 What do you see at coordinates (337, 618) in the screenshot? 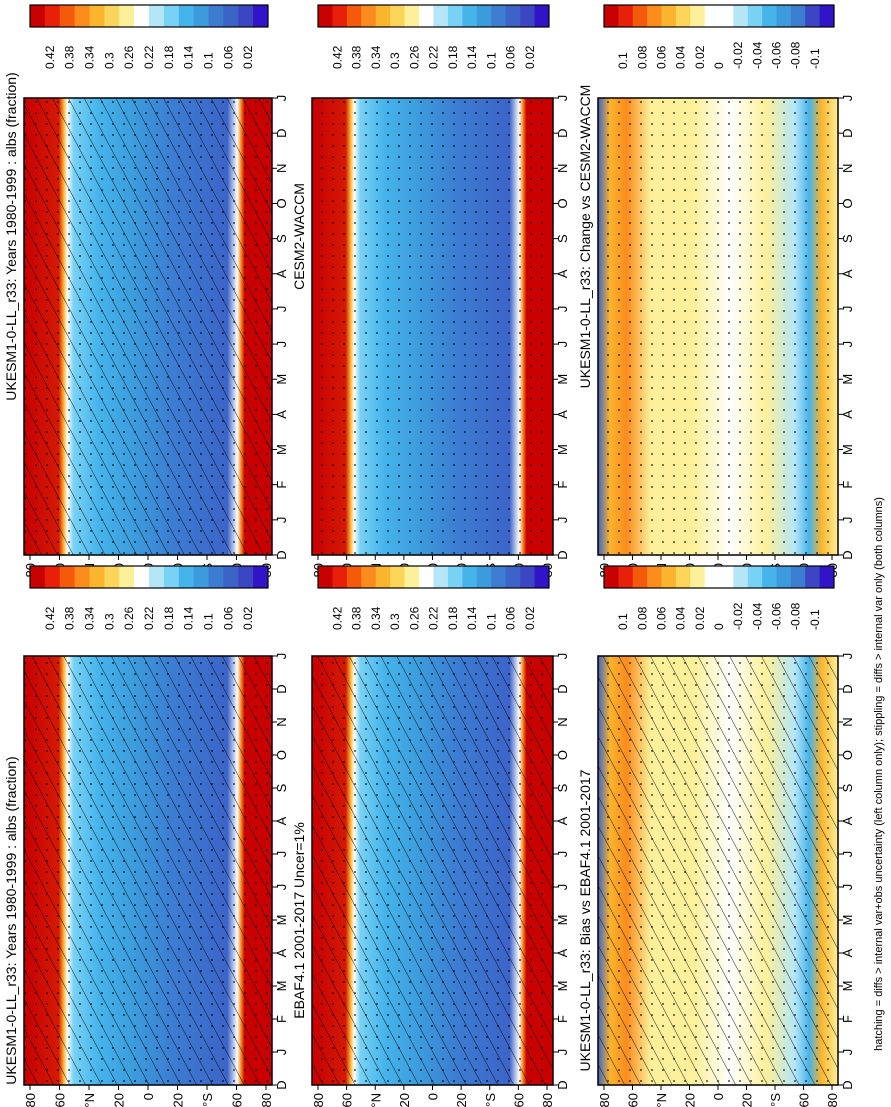
I see `colorbar-label: 0.42` at bounding box center [337, 618].